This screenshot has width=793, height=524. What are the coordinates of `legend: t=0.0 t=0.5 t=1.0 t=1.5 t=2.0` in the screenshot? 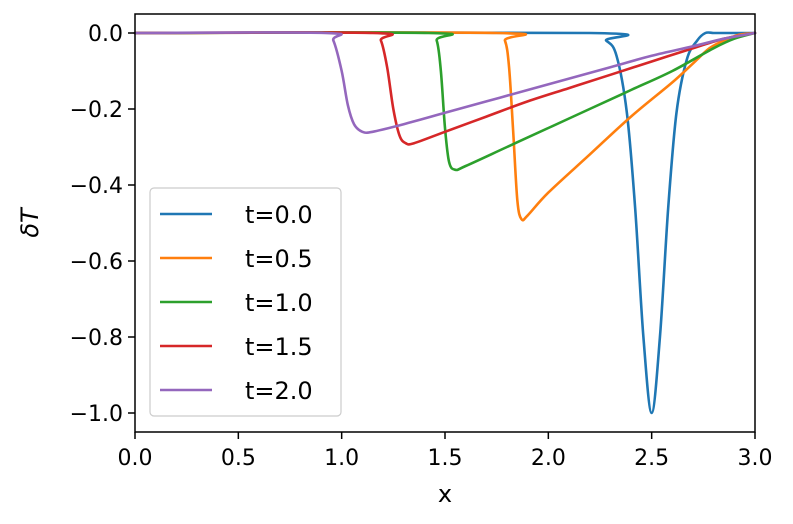 It's located at (245, 302).